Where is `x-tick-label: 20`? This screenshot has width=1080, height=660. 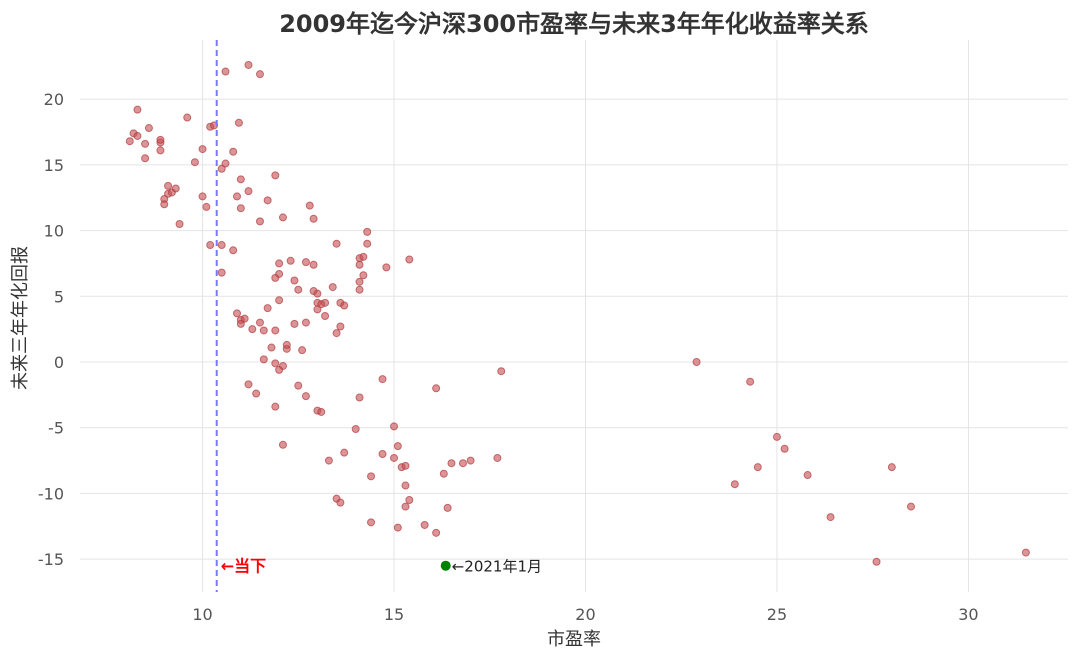
x-tick-label: 20 is located at coordinates (585, 614).